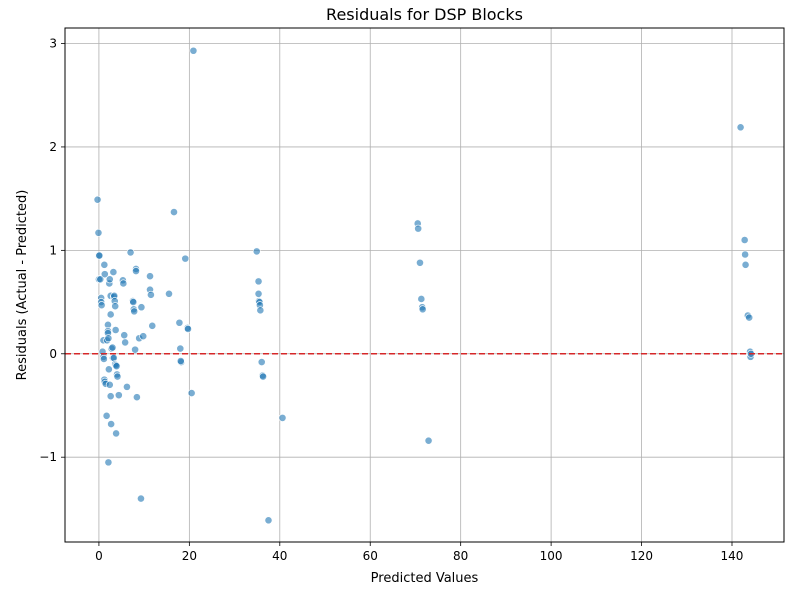  What do you see at coordinates (460, 556) in the screenshot?
I see `x-tick-label: 80` at bounding box center [460, 556].